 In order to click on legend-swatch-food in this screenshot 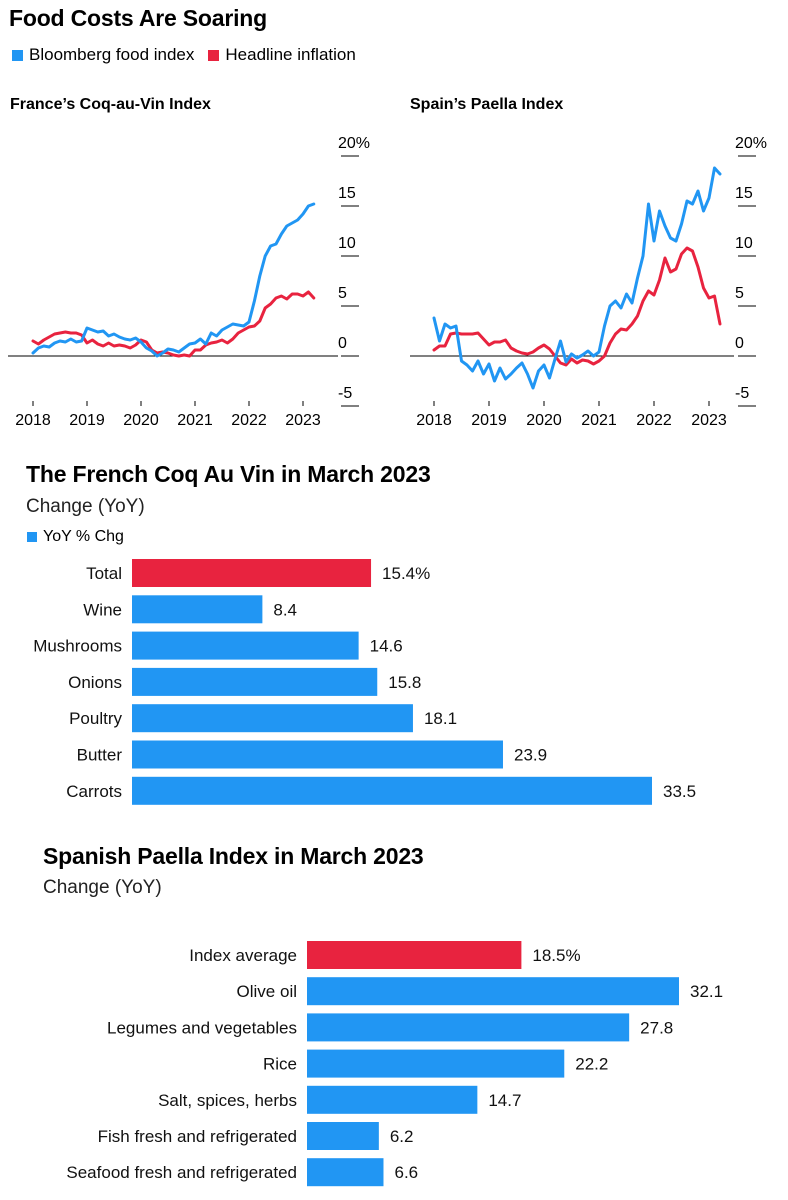, I will do `click(17, 55)`.